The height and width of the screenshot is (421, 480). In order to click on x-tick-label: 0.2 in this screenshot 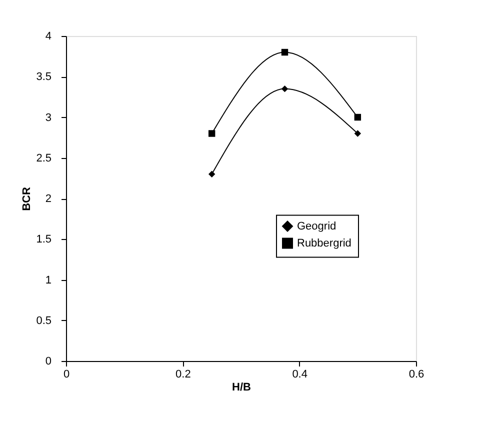, I will do `click(183, 374)`.